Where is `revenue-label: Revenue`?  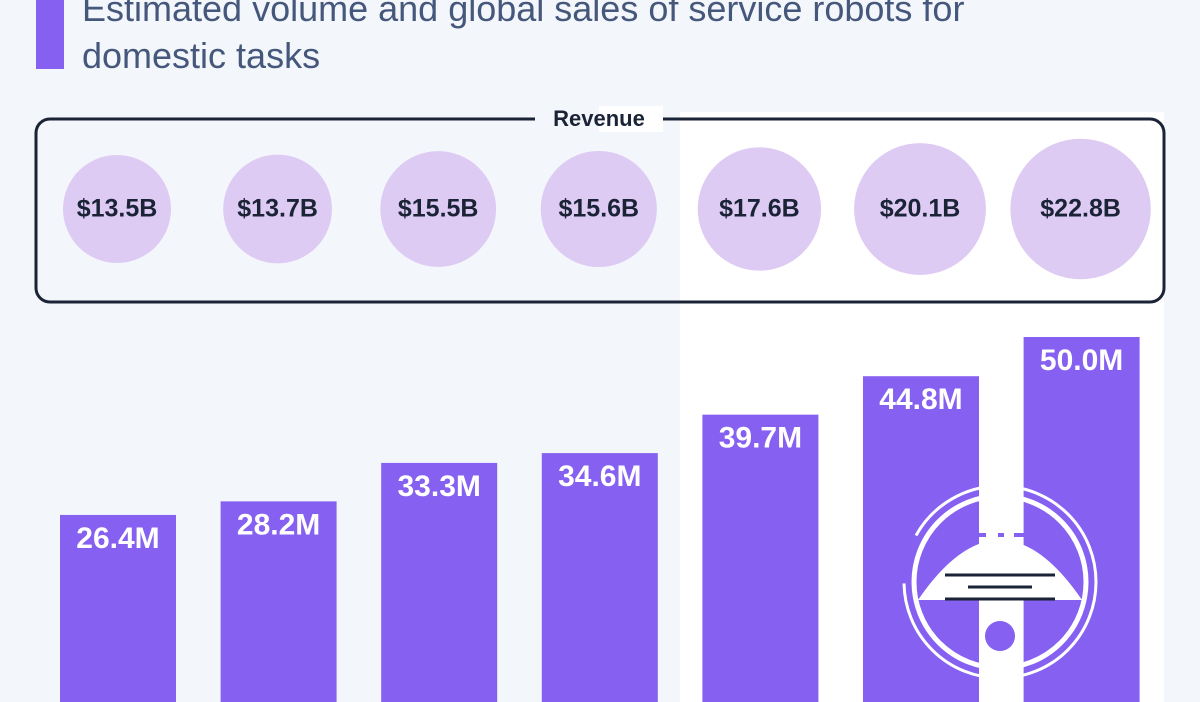
revenue-label: Revenue is located at coordinates (599, 118).